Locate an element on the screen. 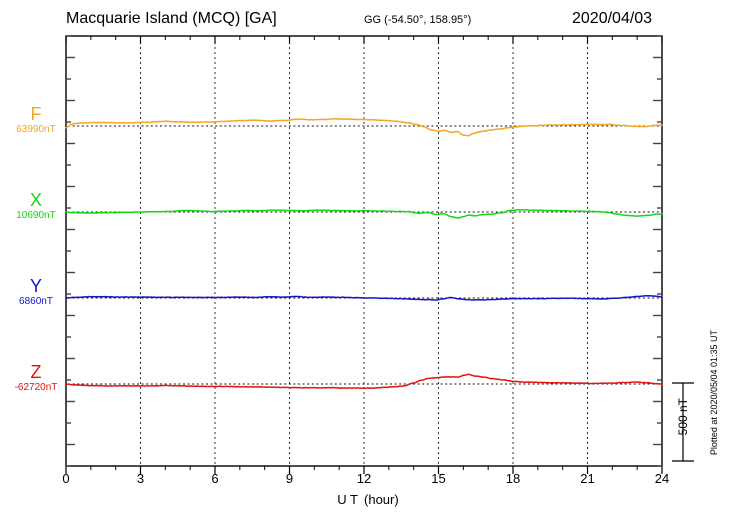 The image size is (730, 520). trace-label-z: Z -62720nT is located at coordinates (36, 378).